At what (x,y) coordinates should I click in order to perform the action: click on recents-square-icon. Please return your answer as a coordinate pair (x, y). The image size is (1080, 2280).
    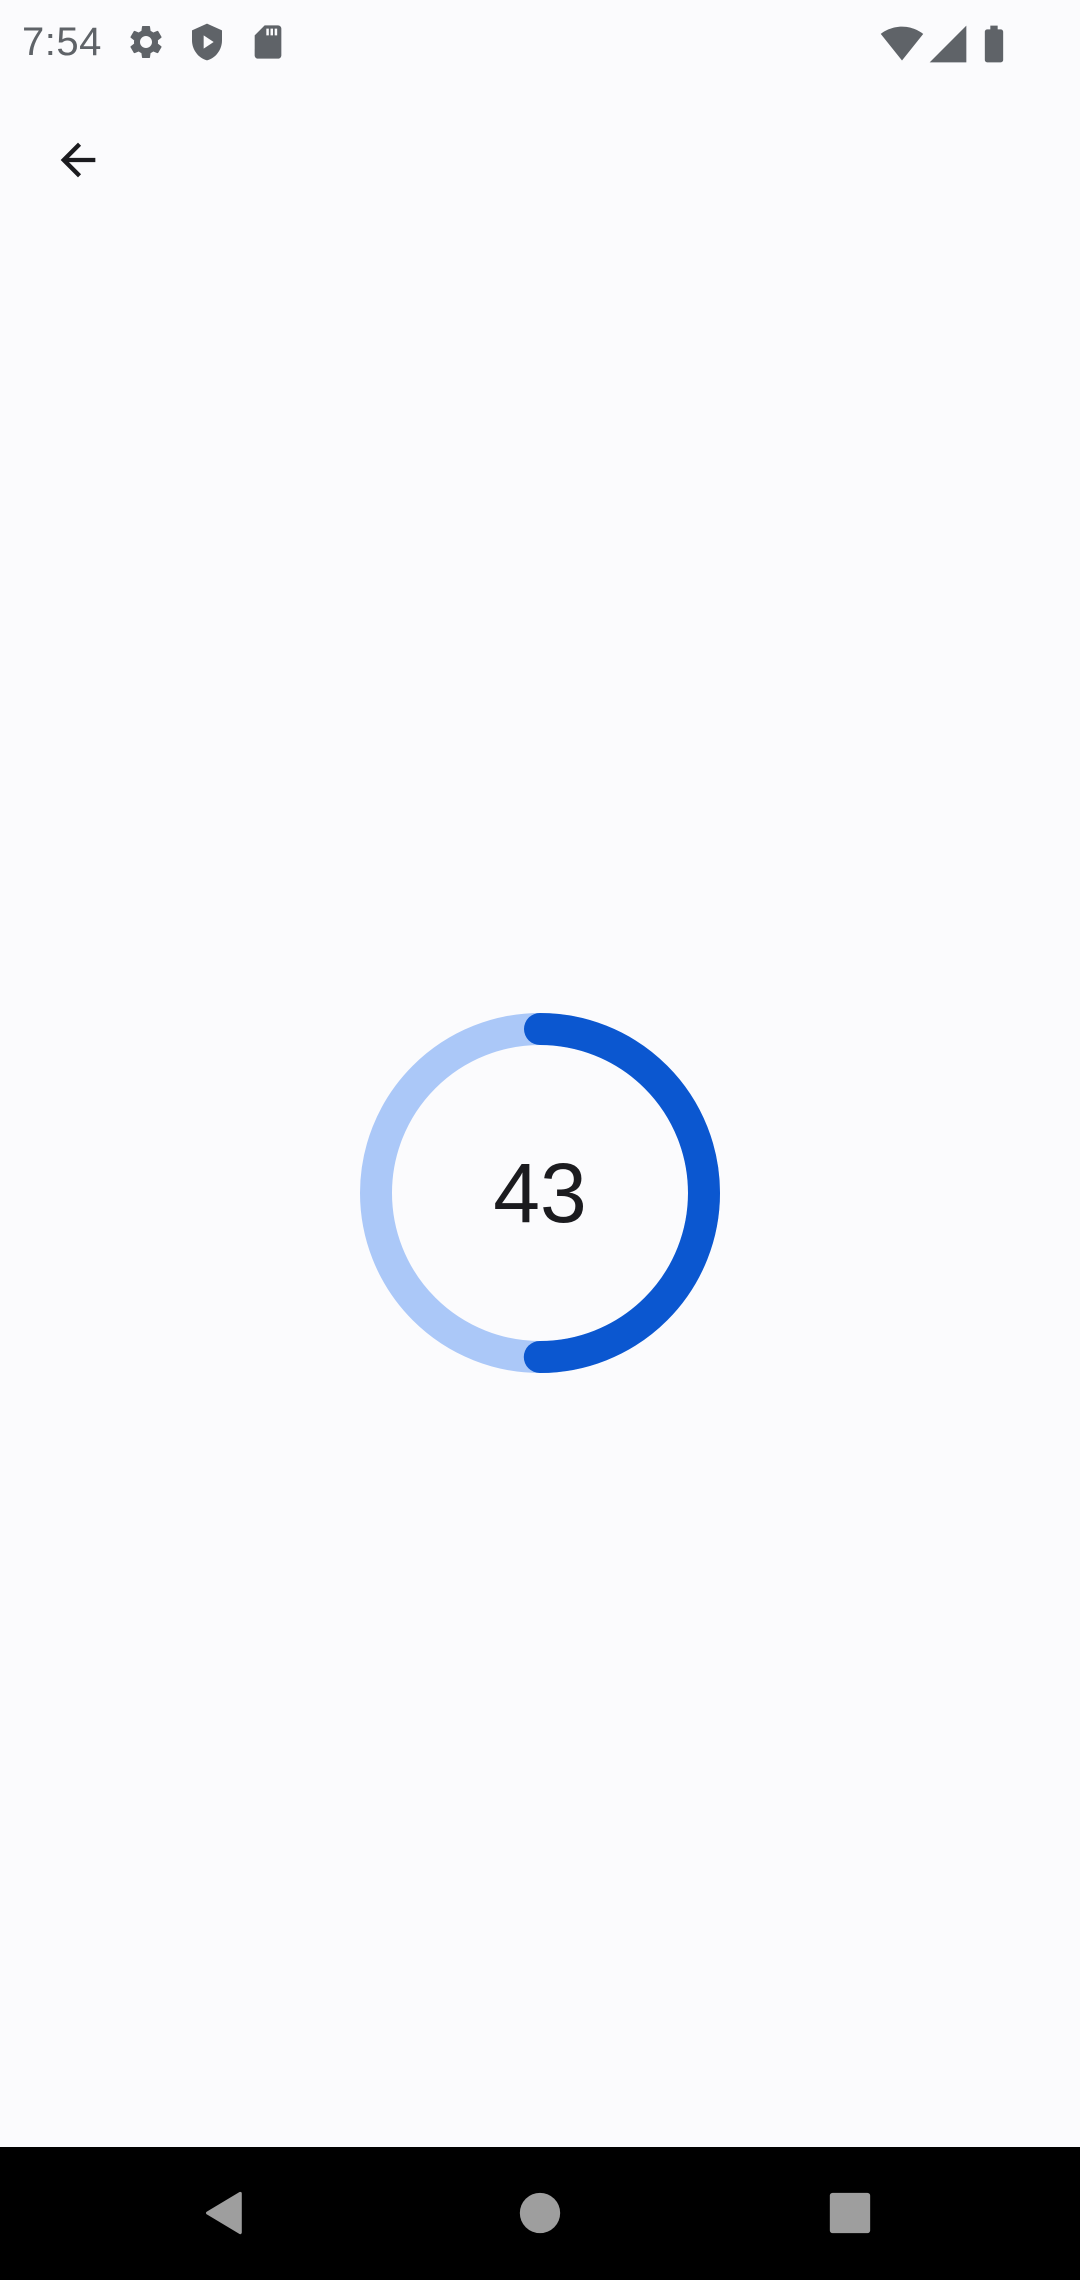
    Looking at the image, I should click on (850, 2213).